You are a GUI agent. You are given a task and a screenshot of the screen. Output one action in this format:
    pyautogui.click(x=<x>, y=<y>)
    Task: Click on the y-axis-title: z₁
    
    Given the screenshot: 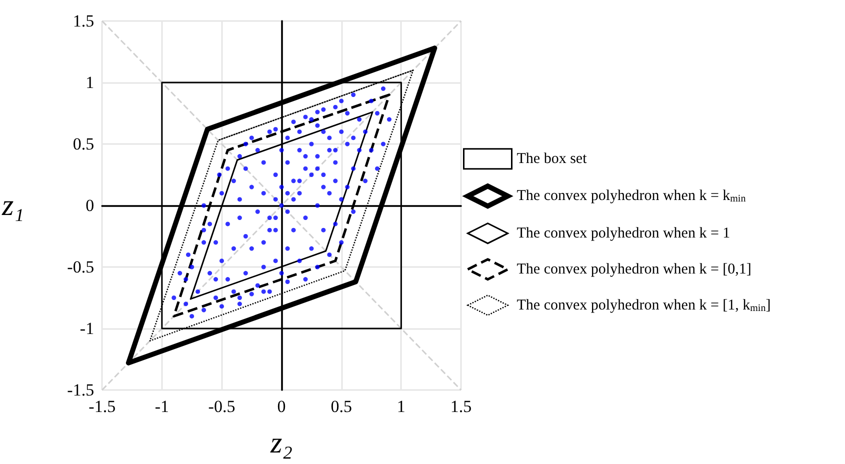 What is the action you would take?
    pyautogui.click(x=12, y=205)
    